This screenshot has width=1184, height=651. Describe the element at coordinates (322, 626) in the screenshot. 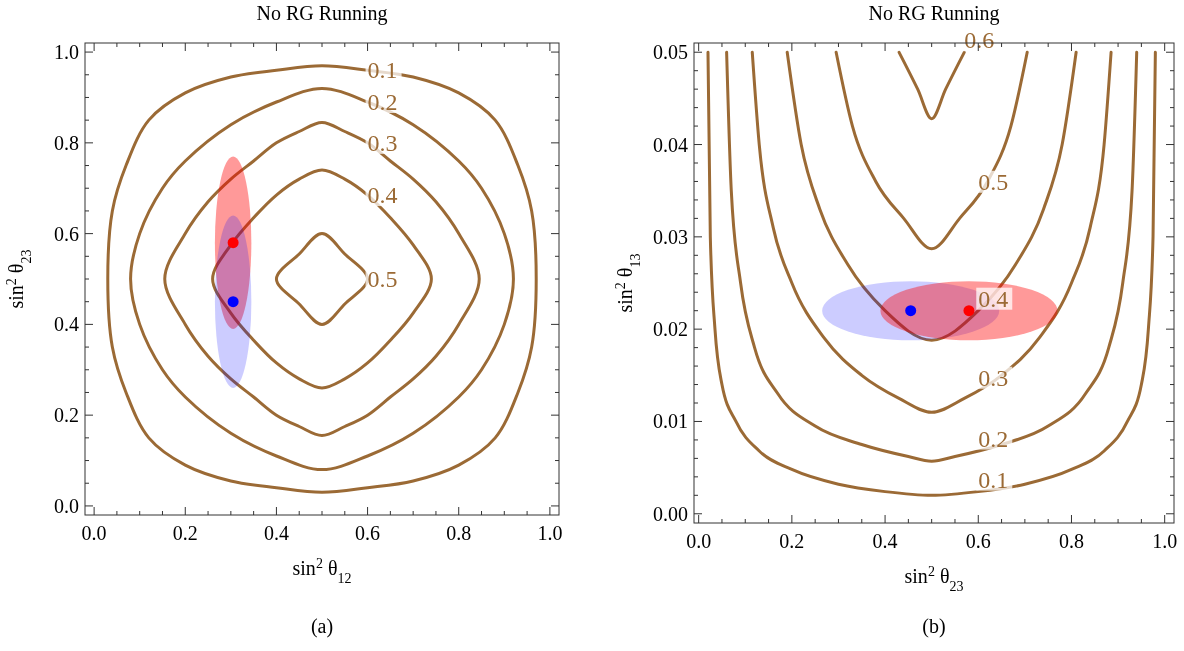

I see `text: (a)` at that location.